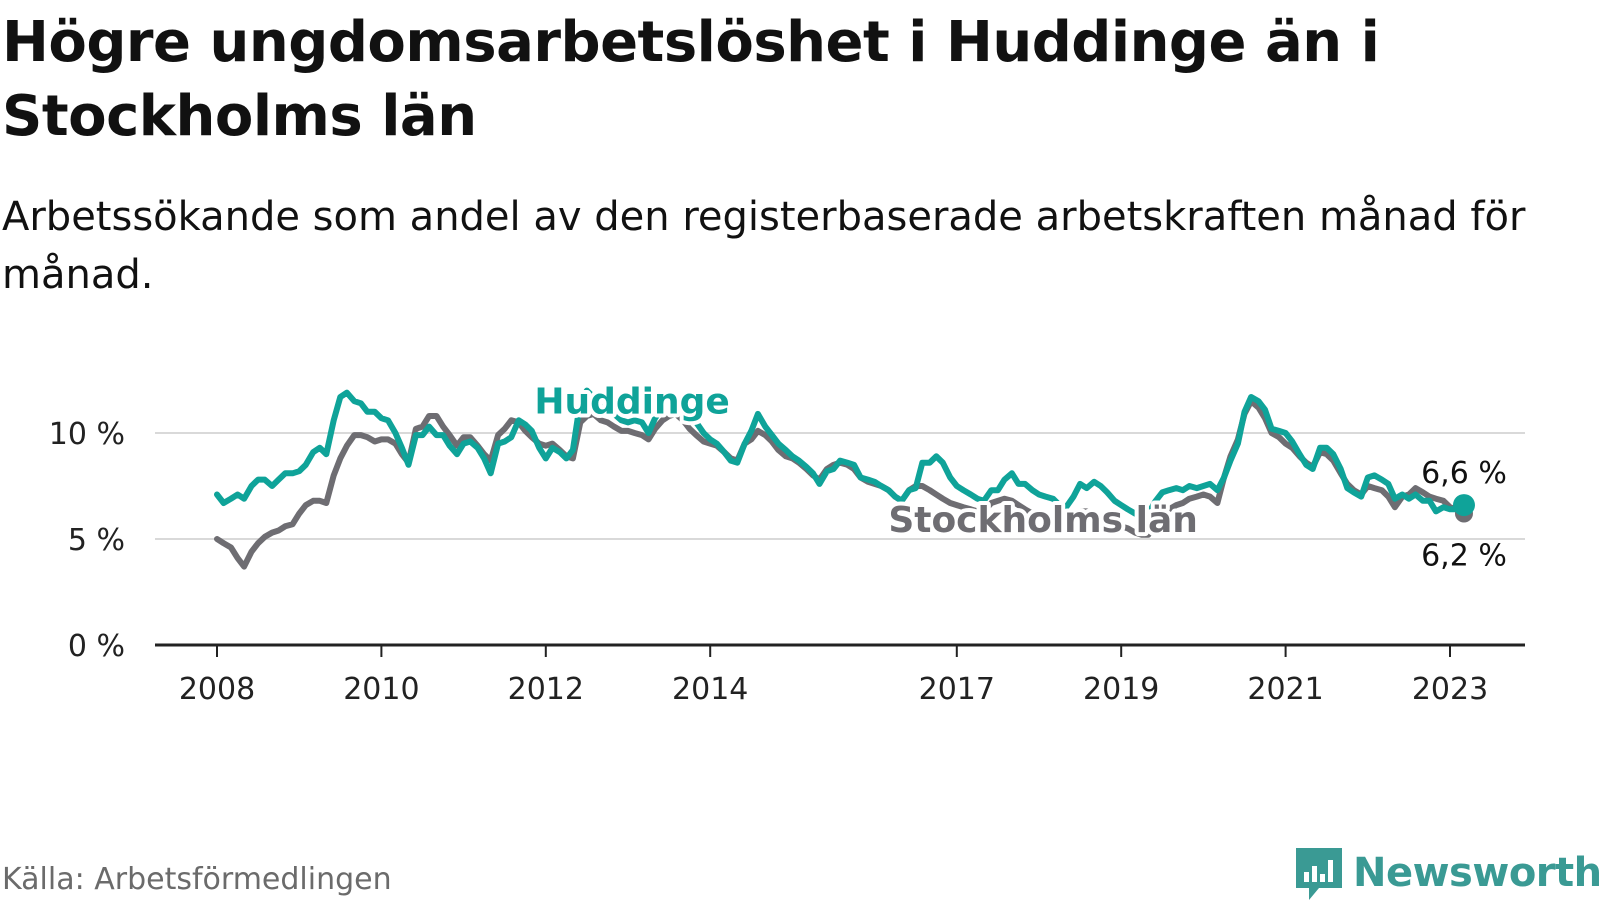 This screenshot has width=1600, height=902. What do you see at coordinates (381, 689) in the screenshot?
I see `x-tick-label: 2010` at bounding box center [381, 689].